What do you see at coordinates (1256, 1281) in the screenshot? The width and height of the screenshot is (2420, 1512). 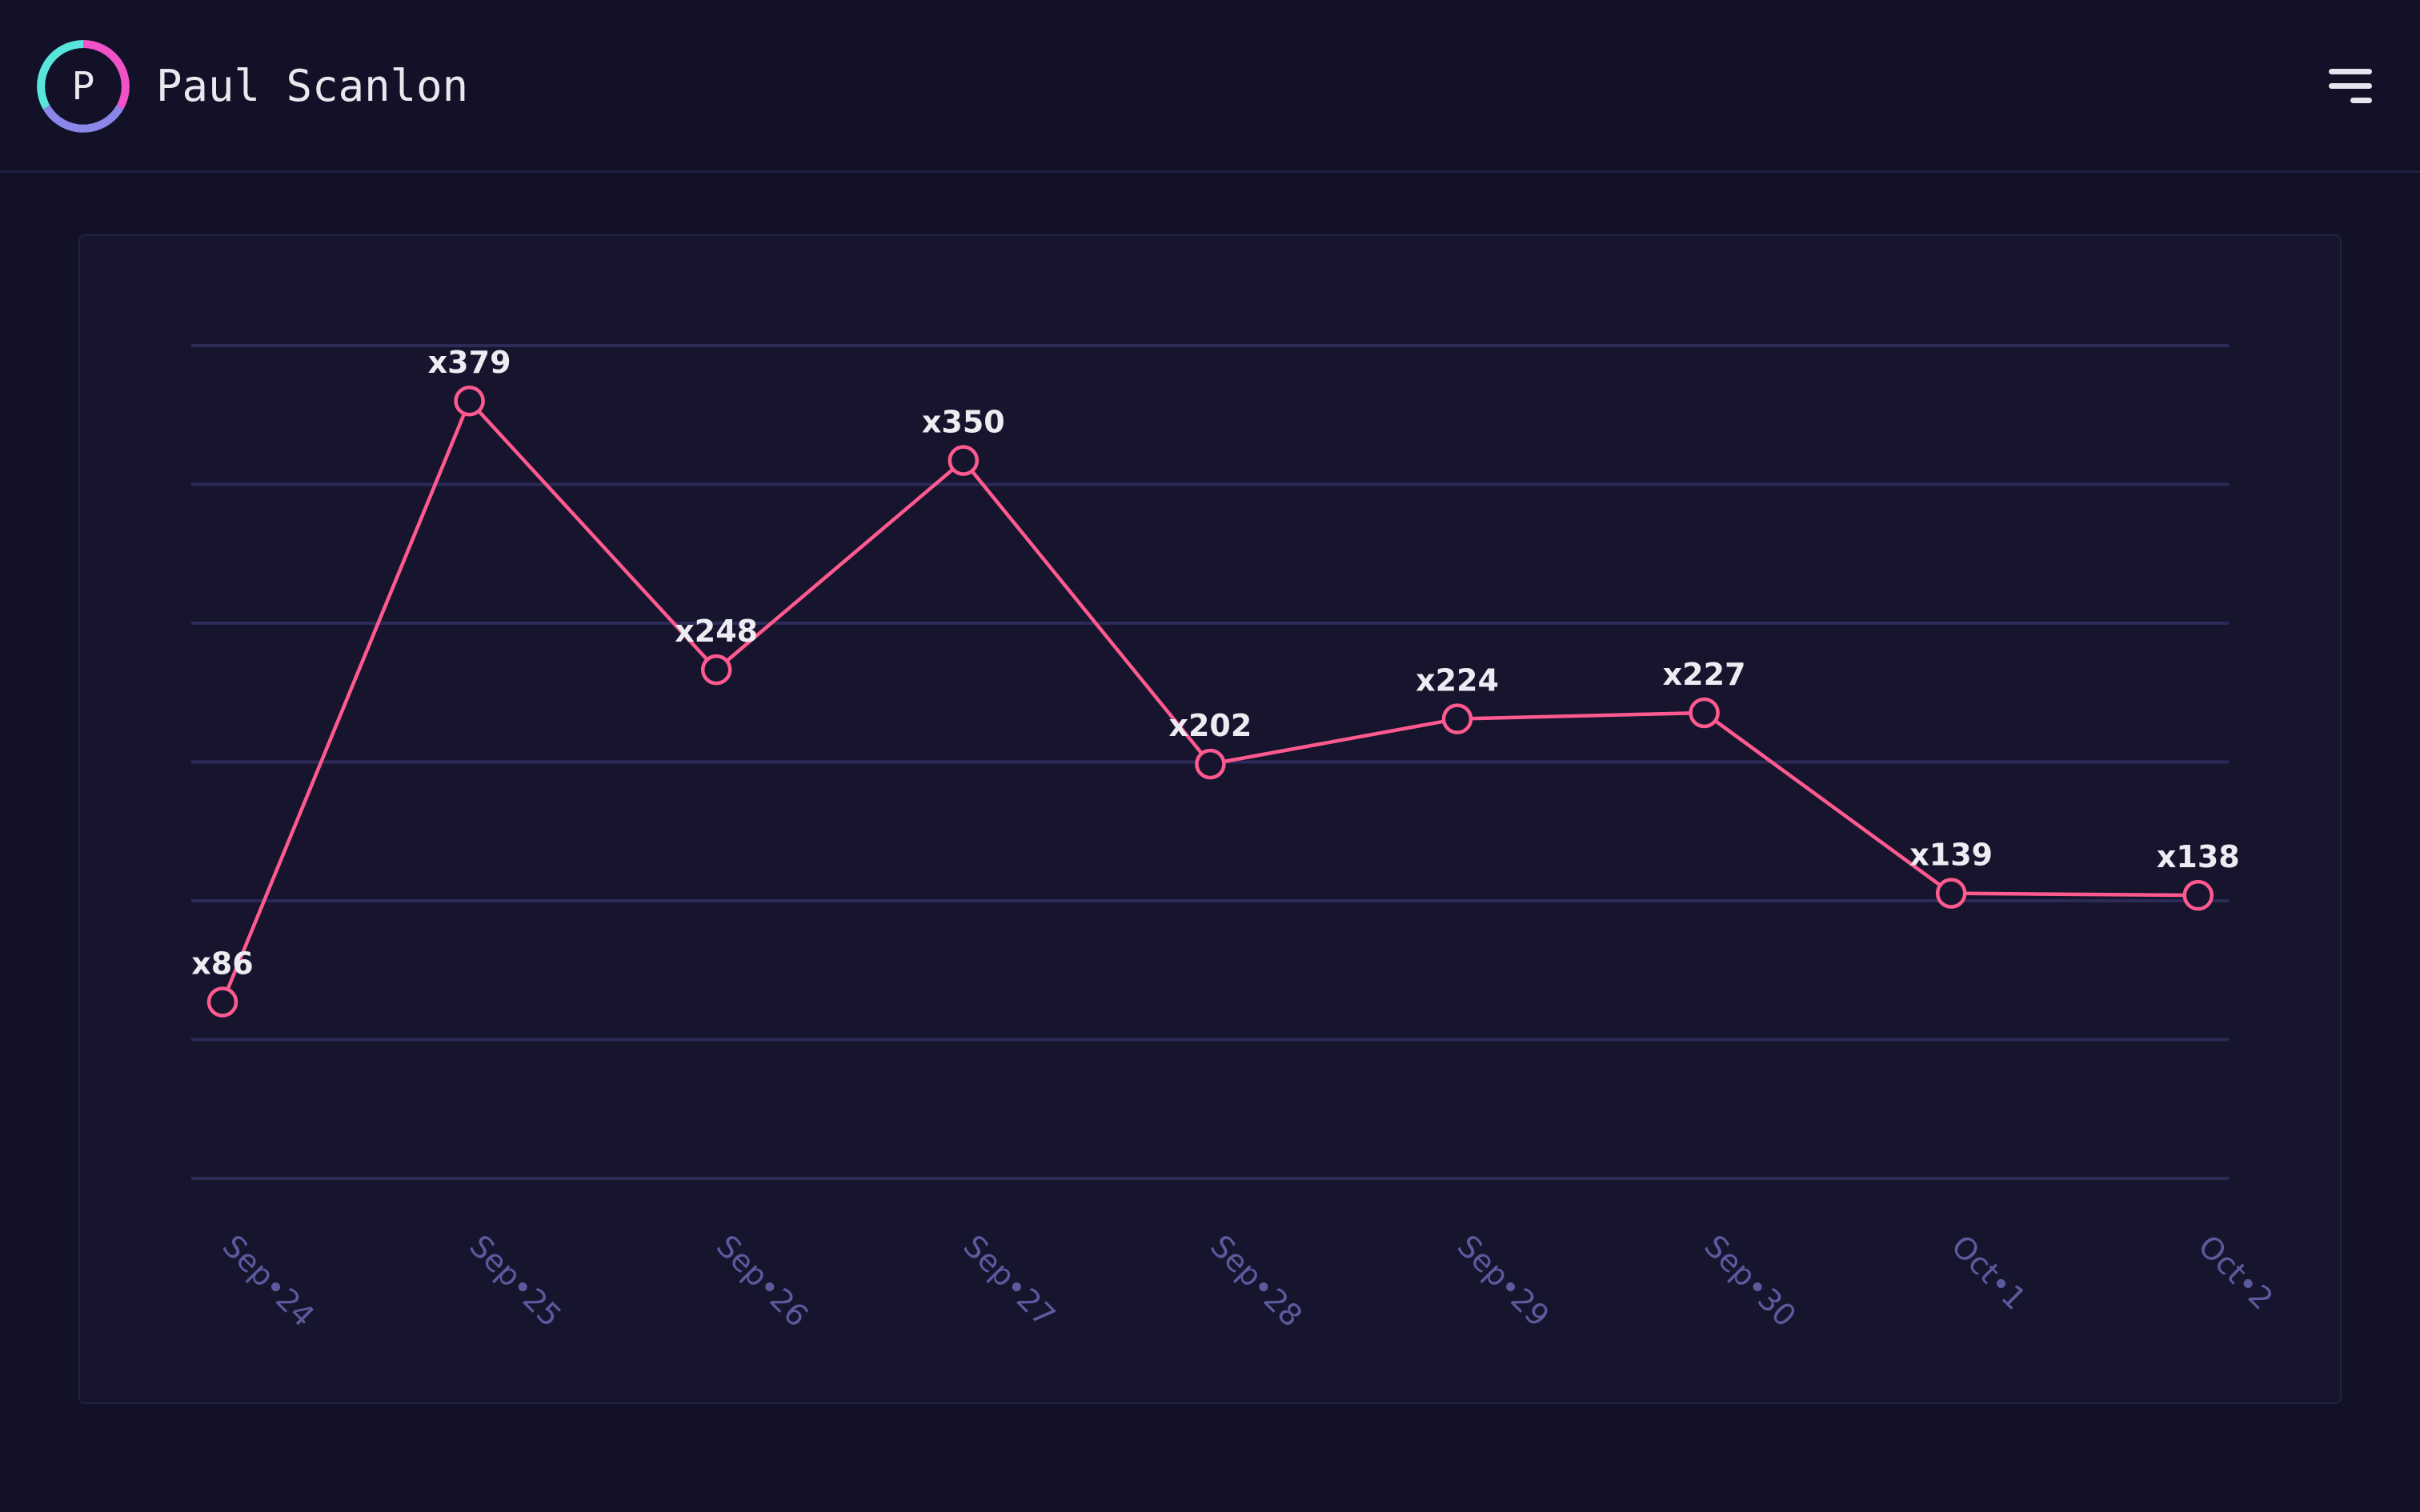 I see `x-tick-label: Sep•28` at bounding box center [1256, 1281].